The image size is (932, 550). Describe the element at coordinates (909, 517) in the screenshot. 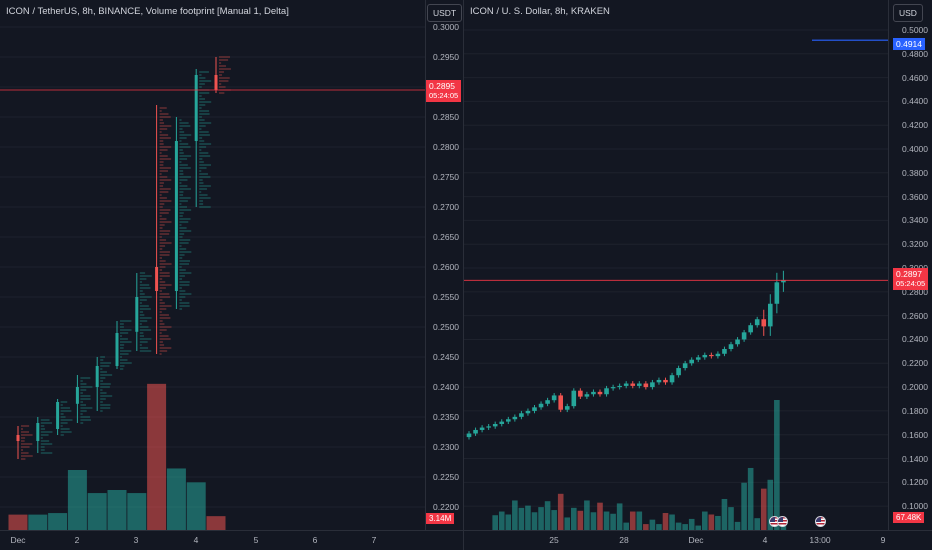

I see `right-volume-tag: 67.48K` at that location.